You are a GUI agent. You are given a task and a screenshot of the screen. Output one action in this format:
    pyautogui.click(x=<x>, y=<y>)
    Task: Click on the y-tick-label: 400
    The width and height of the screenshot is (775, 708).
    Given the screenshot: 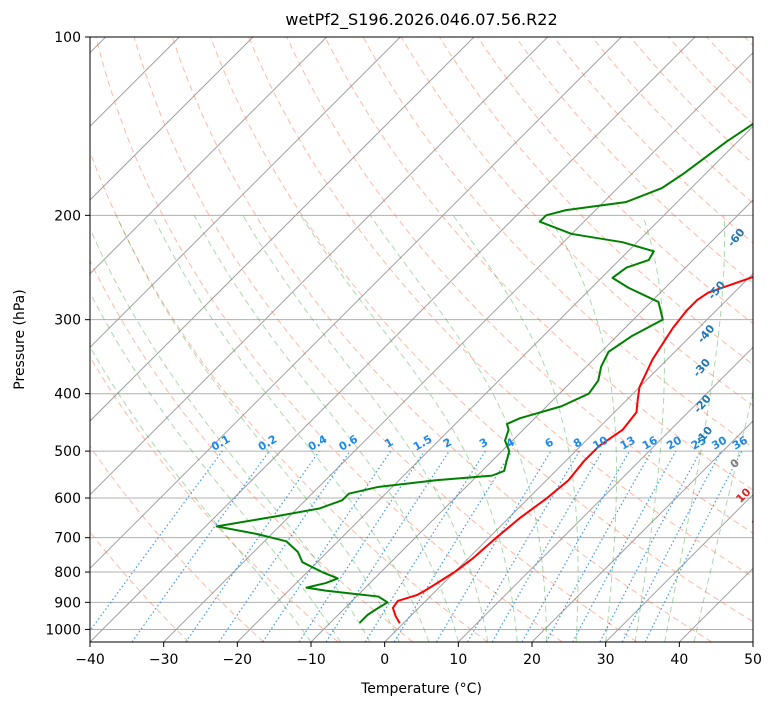 What is the action you would take?
    pyautogui.click(x=67, y=395)
    